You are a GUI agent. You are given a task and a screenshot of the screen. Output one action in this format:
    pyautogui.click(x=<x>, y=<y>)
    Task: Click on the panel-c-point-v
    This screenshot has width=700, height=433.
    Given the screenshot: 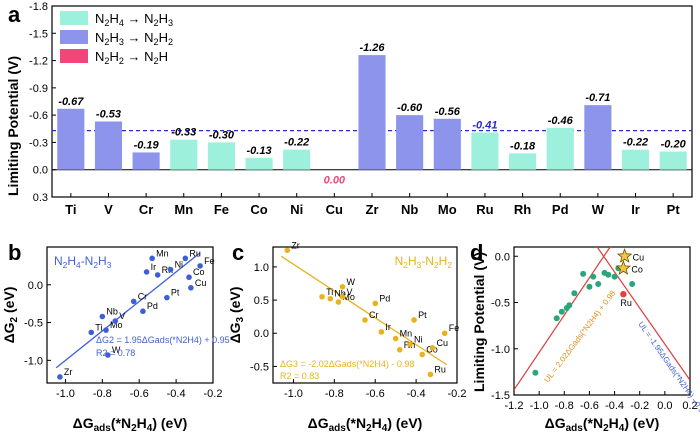 What is the action you would take?
    pyautogui.click(x=342, y=296)
    